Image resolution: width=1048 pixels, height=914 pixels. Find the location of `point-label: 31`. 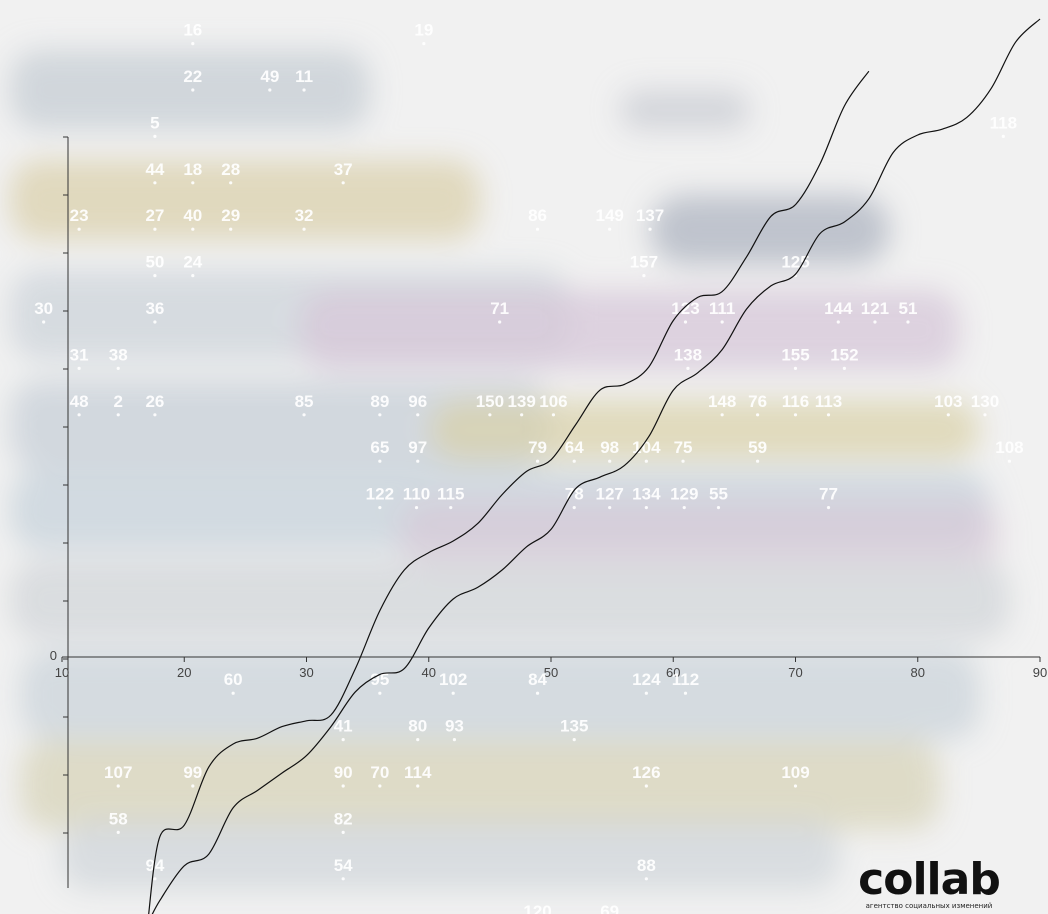

point-label: 31 is located at coordinates (79, 354).